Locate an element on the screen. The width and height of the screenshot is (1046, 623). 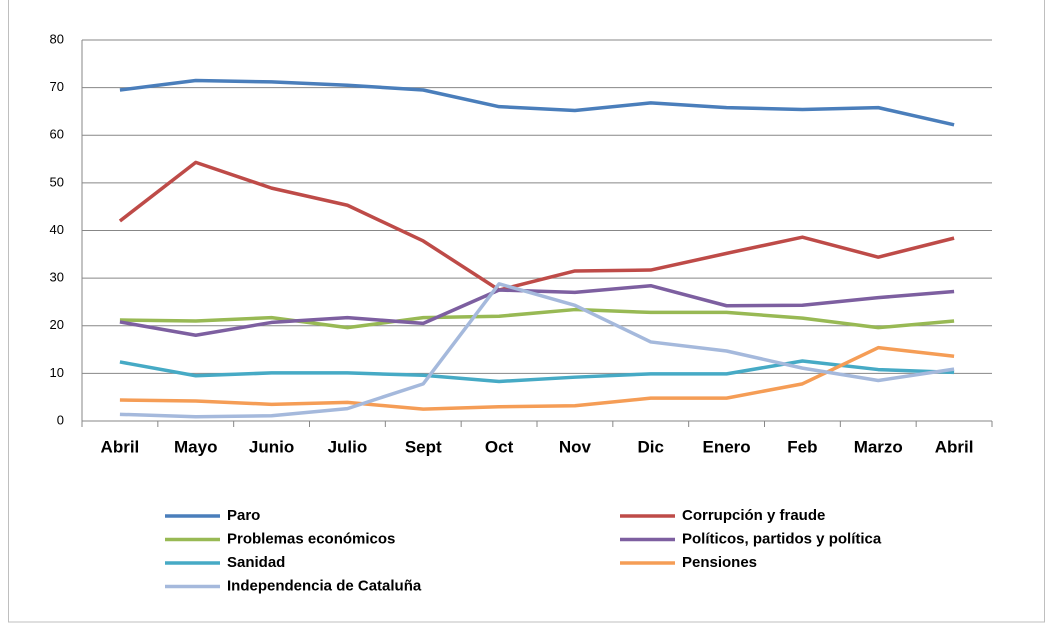
x-tick-label: Sept is located at coordinates (423, 446).